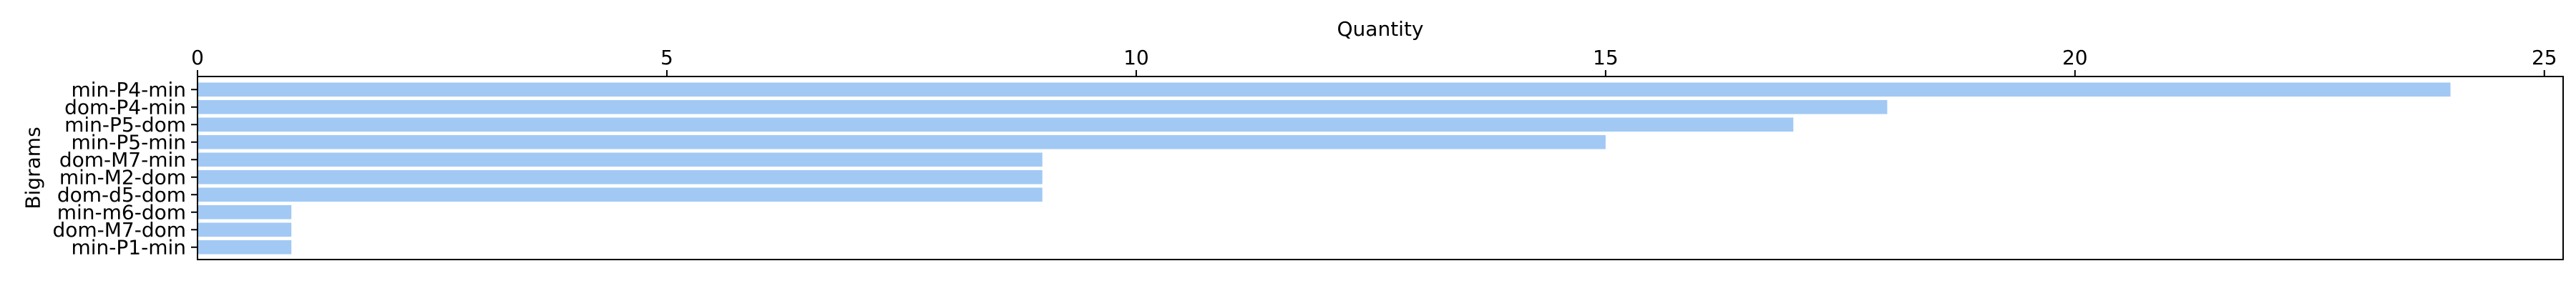 This screenshot has height=286, width=2576. What do you see at coordinates (128, 247) in the screenshot?
I see `y-tick-label: min-P1-min` at bounding box center [128, 247].